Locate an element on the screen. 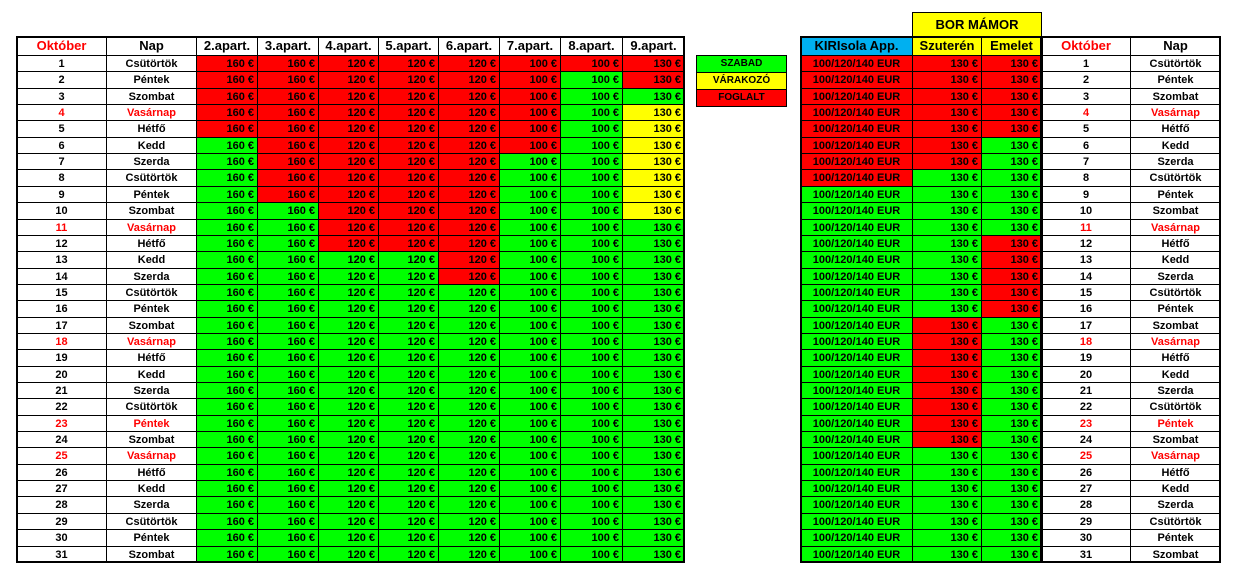 This screenshot has height=574, width=1249. group-header: BOR MÁMOR is located at coordinates (977, 24).